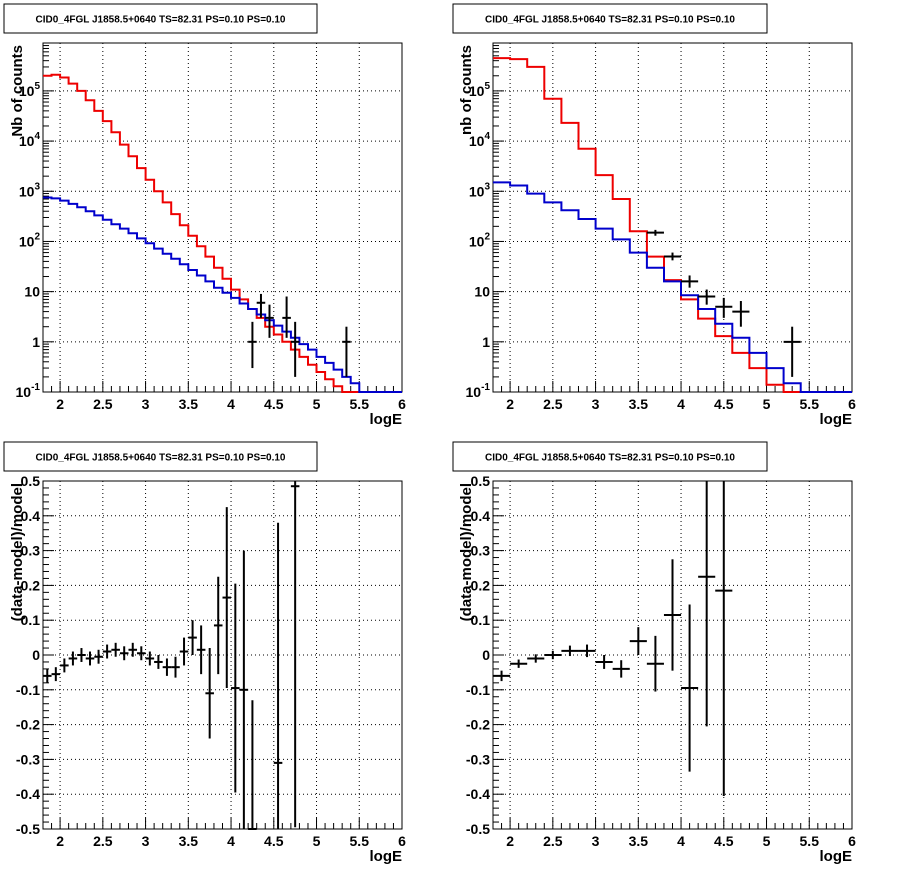  I want to click on x-tick-label: 5, so click(317, 841).